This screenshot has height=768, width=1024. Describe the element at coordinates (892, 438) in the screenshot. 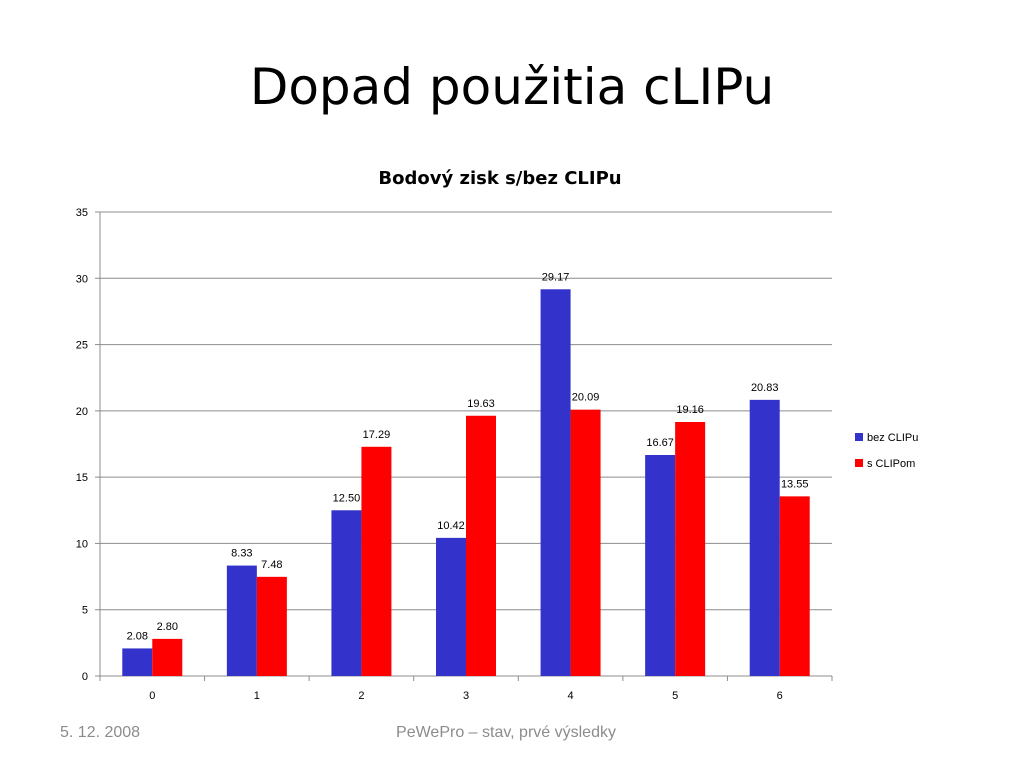

I see `legend-label: bez CLIPu` at that location.